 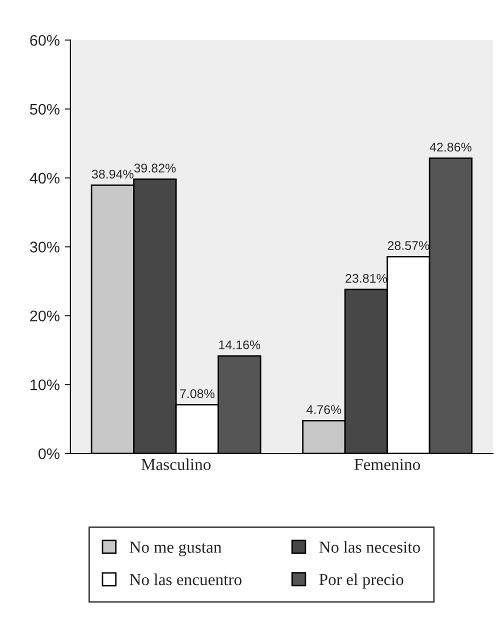 What do you see at coordinates (45, 247) in the screenshot?
I see `y-tick-label: 30%` at bounding box center [45, 247].